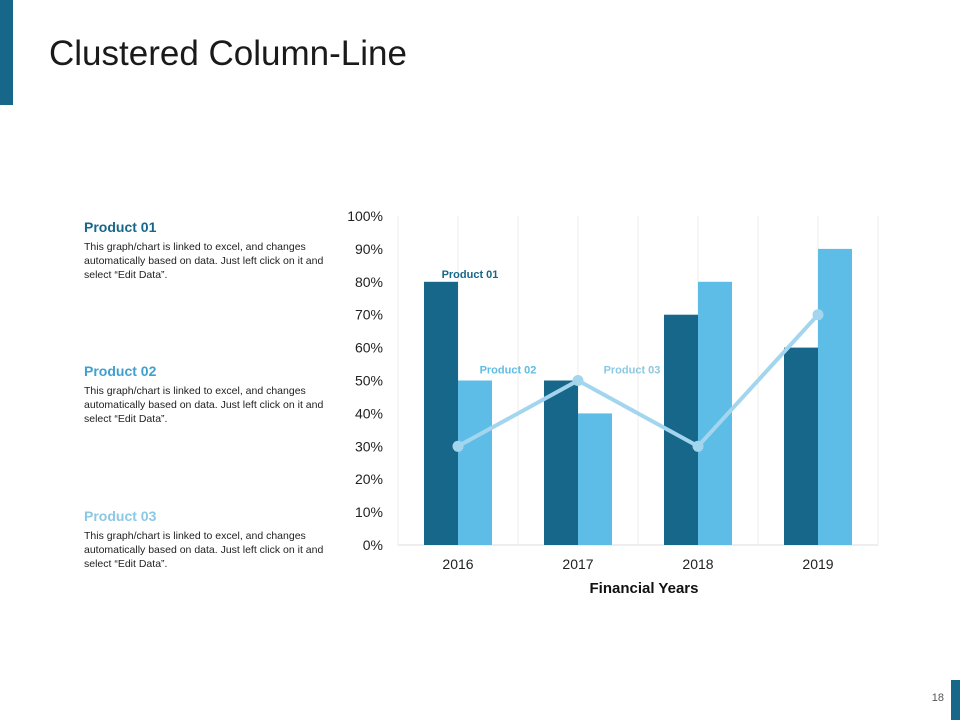 The height and width of the screenshot is (720, 960). Describe the element at coordinates (369, 413) in the screenshot. I see `y-tick-label: 40%` at that location.